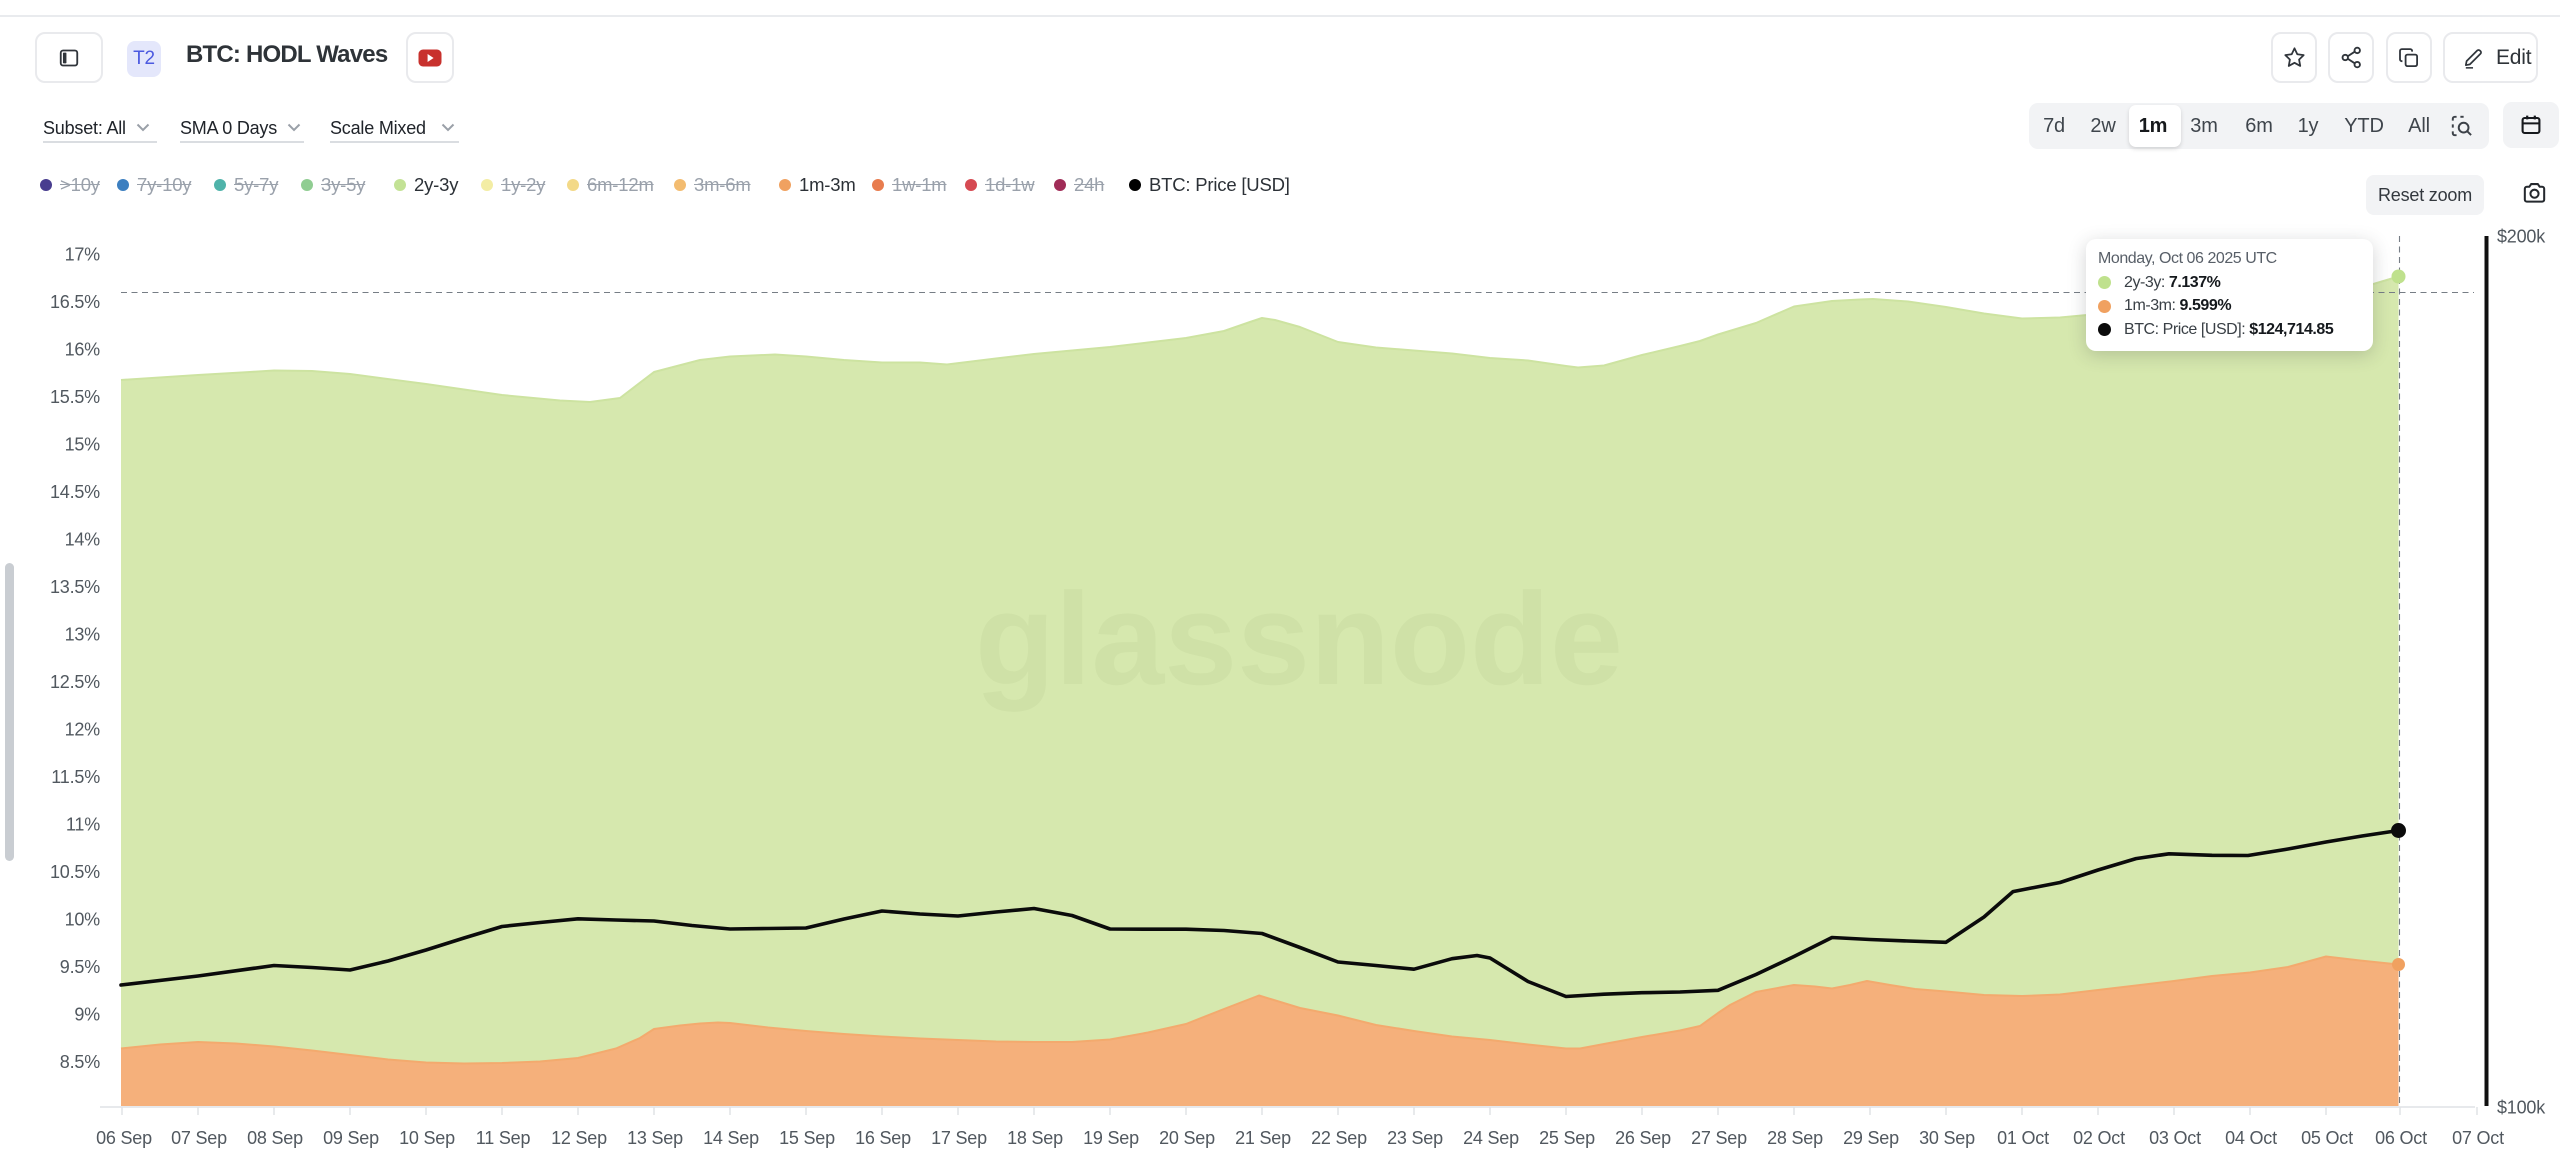 This screenshot has width=2560, height=1171. Describe the element at coordinates (1491, 1138) in the screenshot. I see `svg-text: 24 Sep` at that location.